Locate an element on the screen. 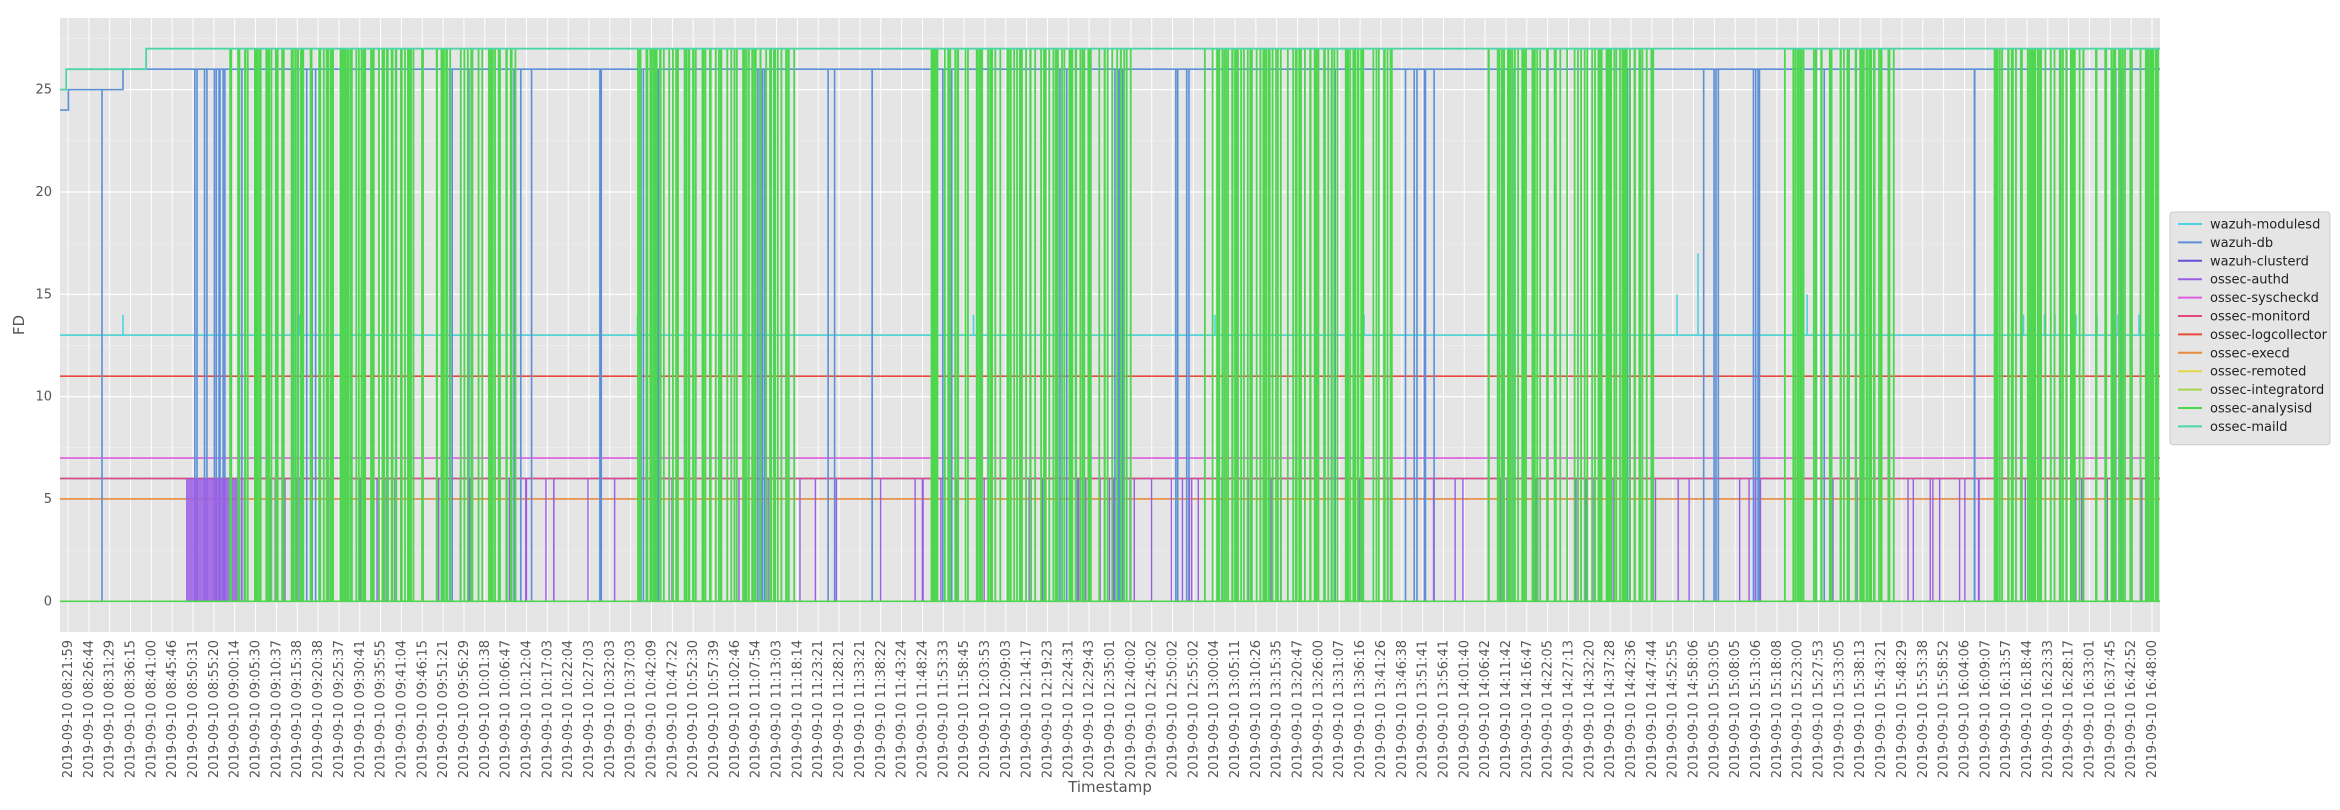  x-tick-label: 2019-09-10 11:58:45 is located at coordinates (964, 709).